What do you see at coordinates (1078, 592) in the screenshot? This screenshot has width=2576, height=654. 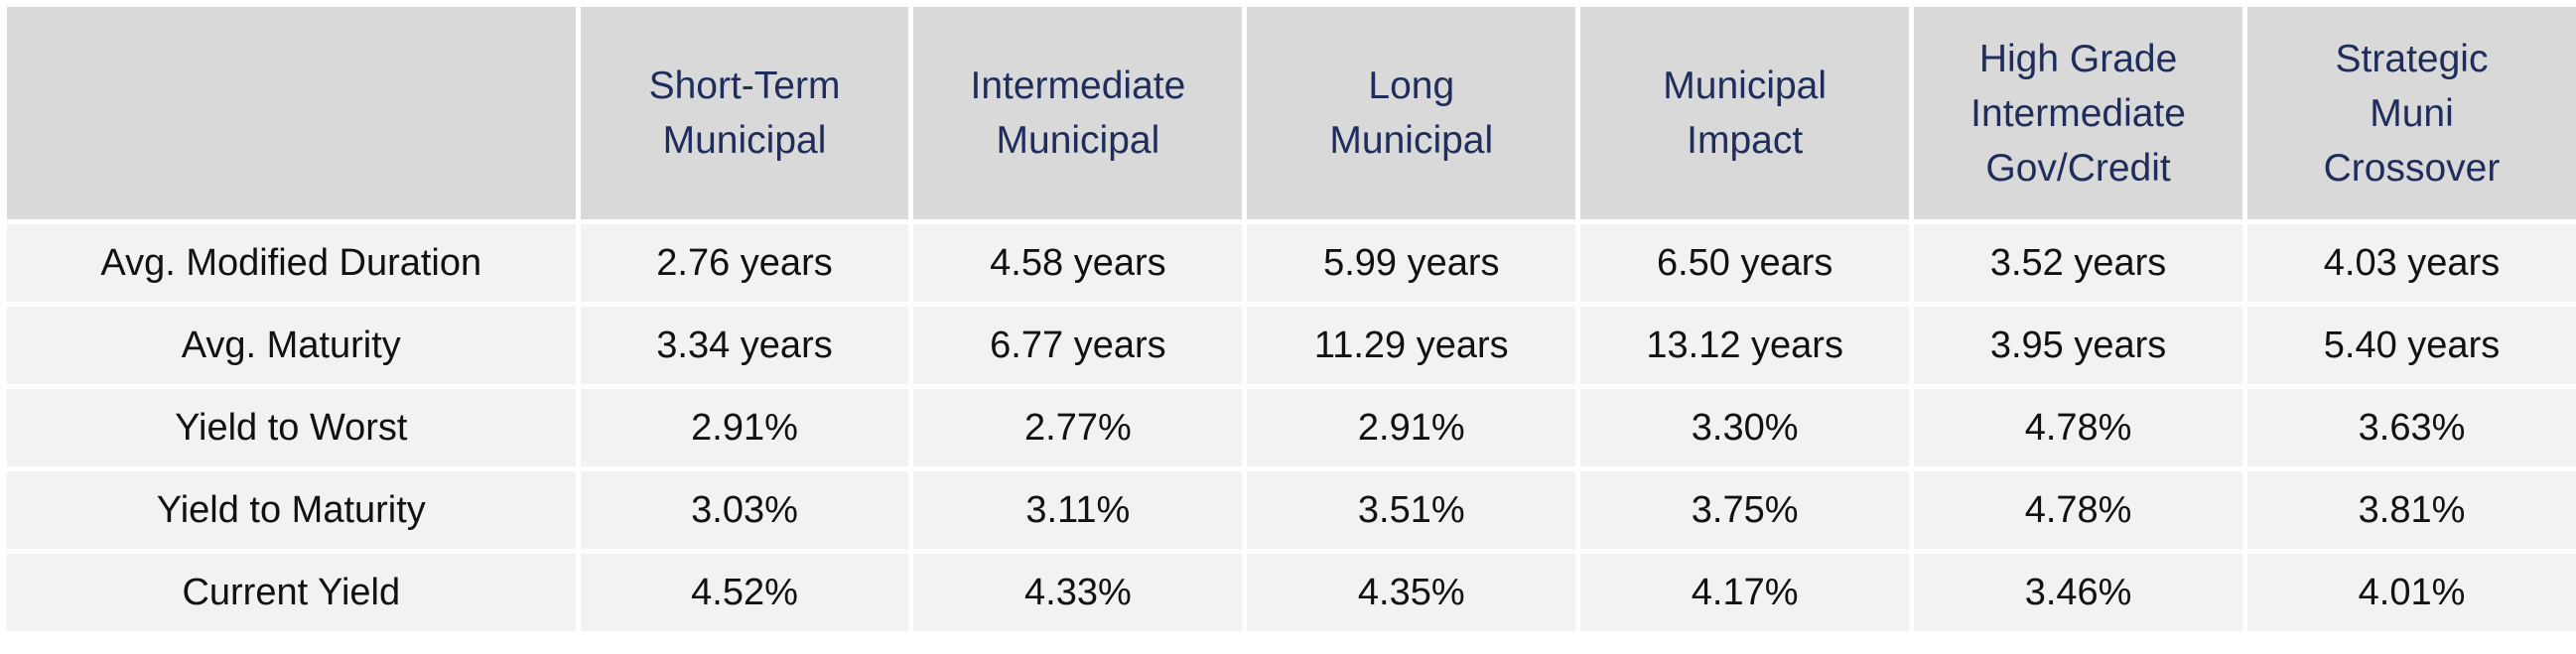 I see `table-cell: 4.33%` at bounding box center [1078, 592].